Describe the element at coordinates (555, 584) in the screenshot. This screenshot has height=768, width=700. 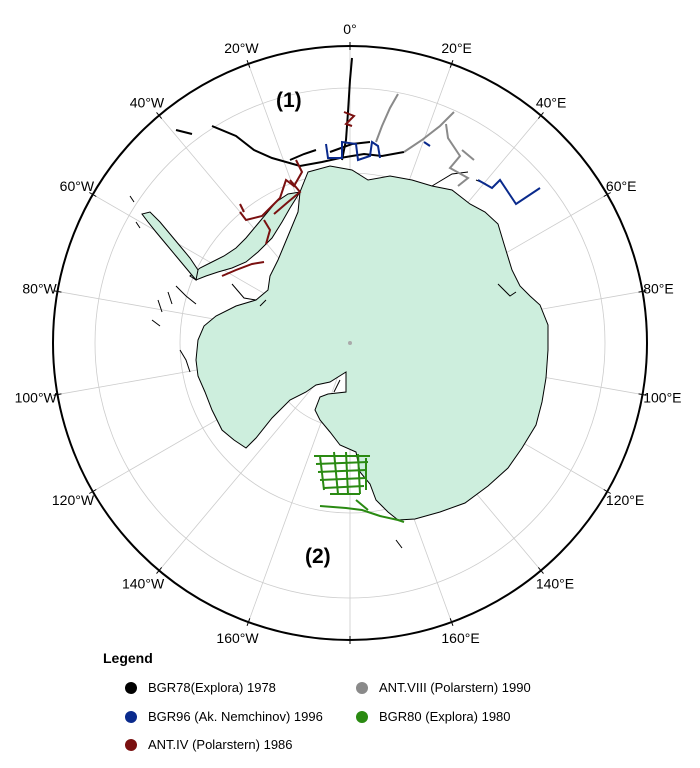
I see `longitude-label: 140°E` at that location.